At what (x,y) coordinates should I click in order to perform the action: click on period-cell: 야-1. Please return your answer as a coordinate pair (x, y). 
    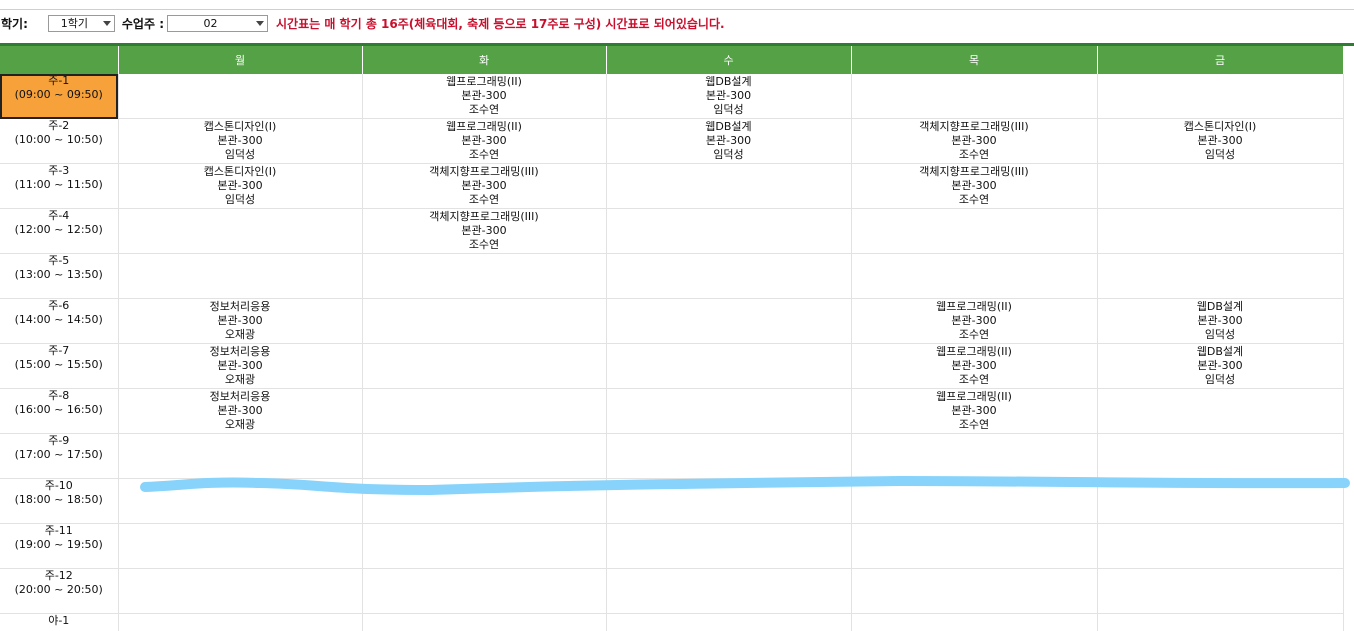
    Looking at the image, I should click on (59, 622).